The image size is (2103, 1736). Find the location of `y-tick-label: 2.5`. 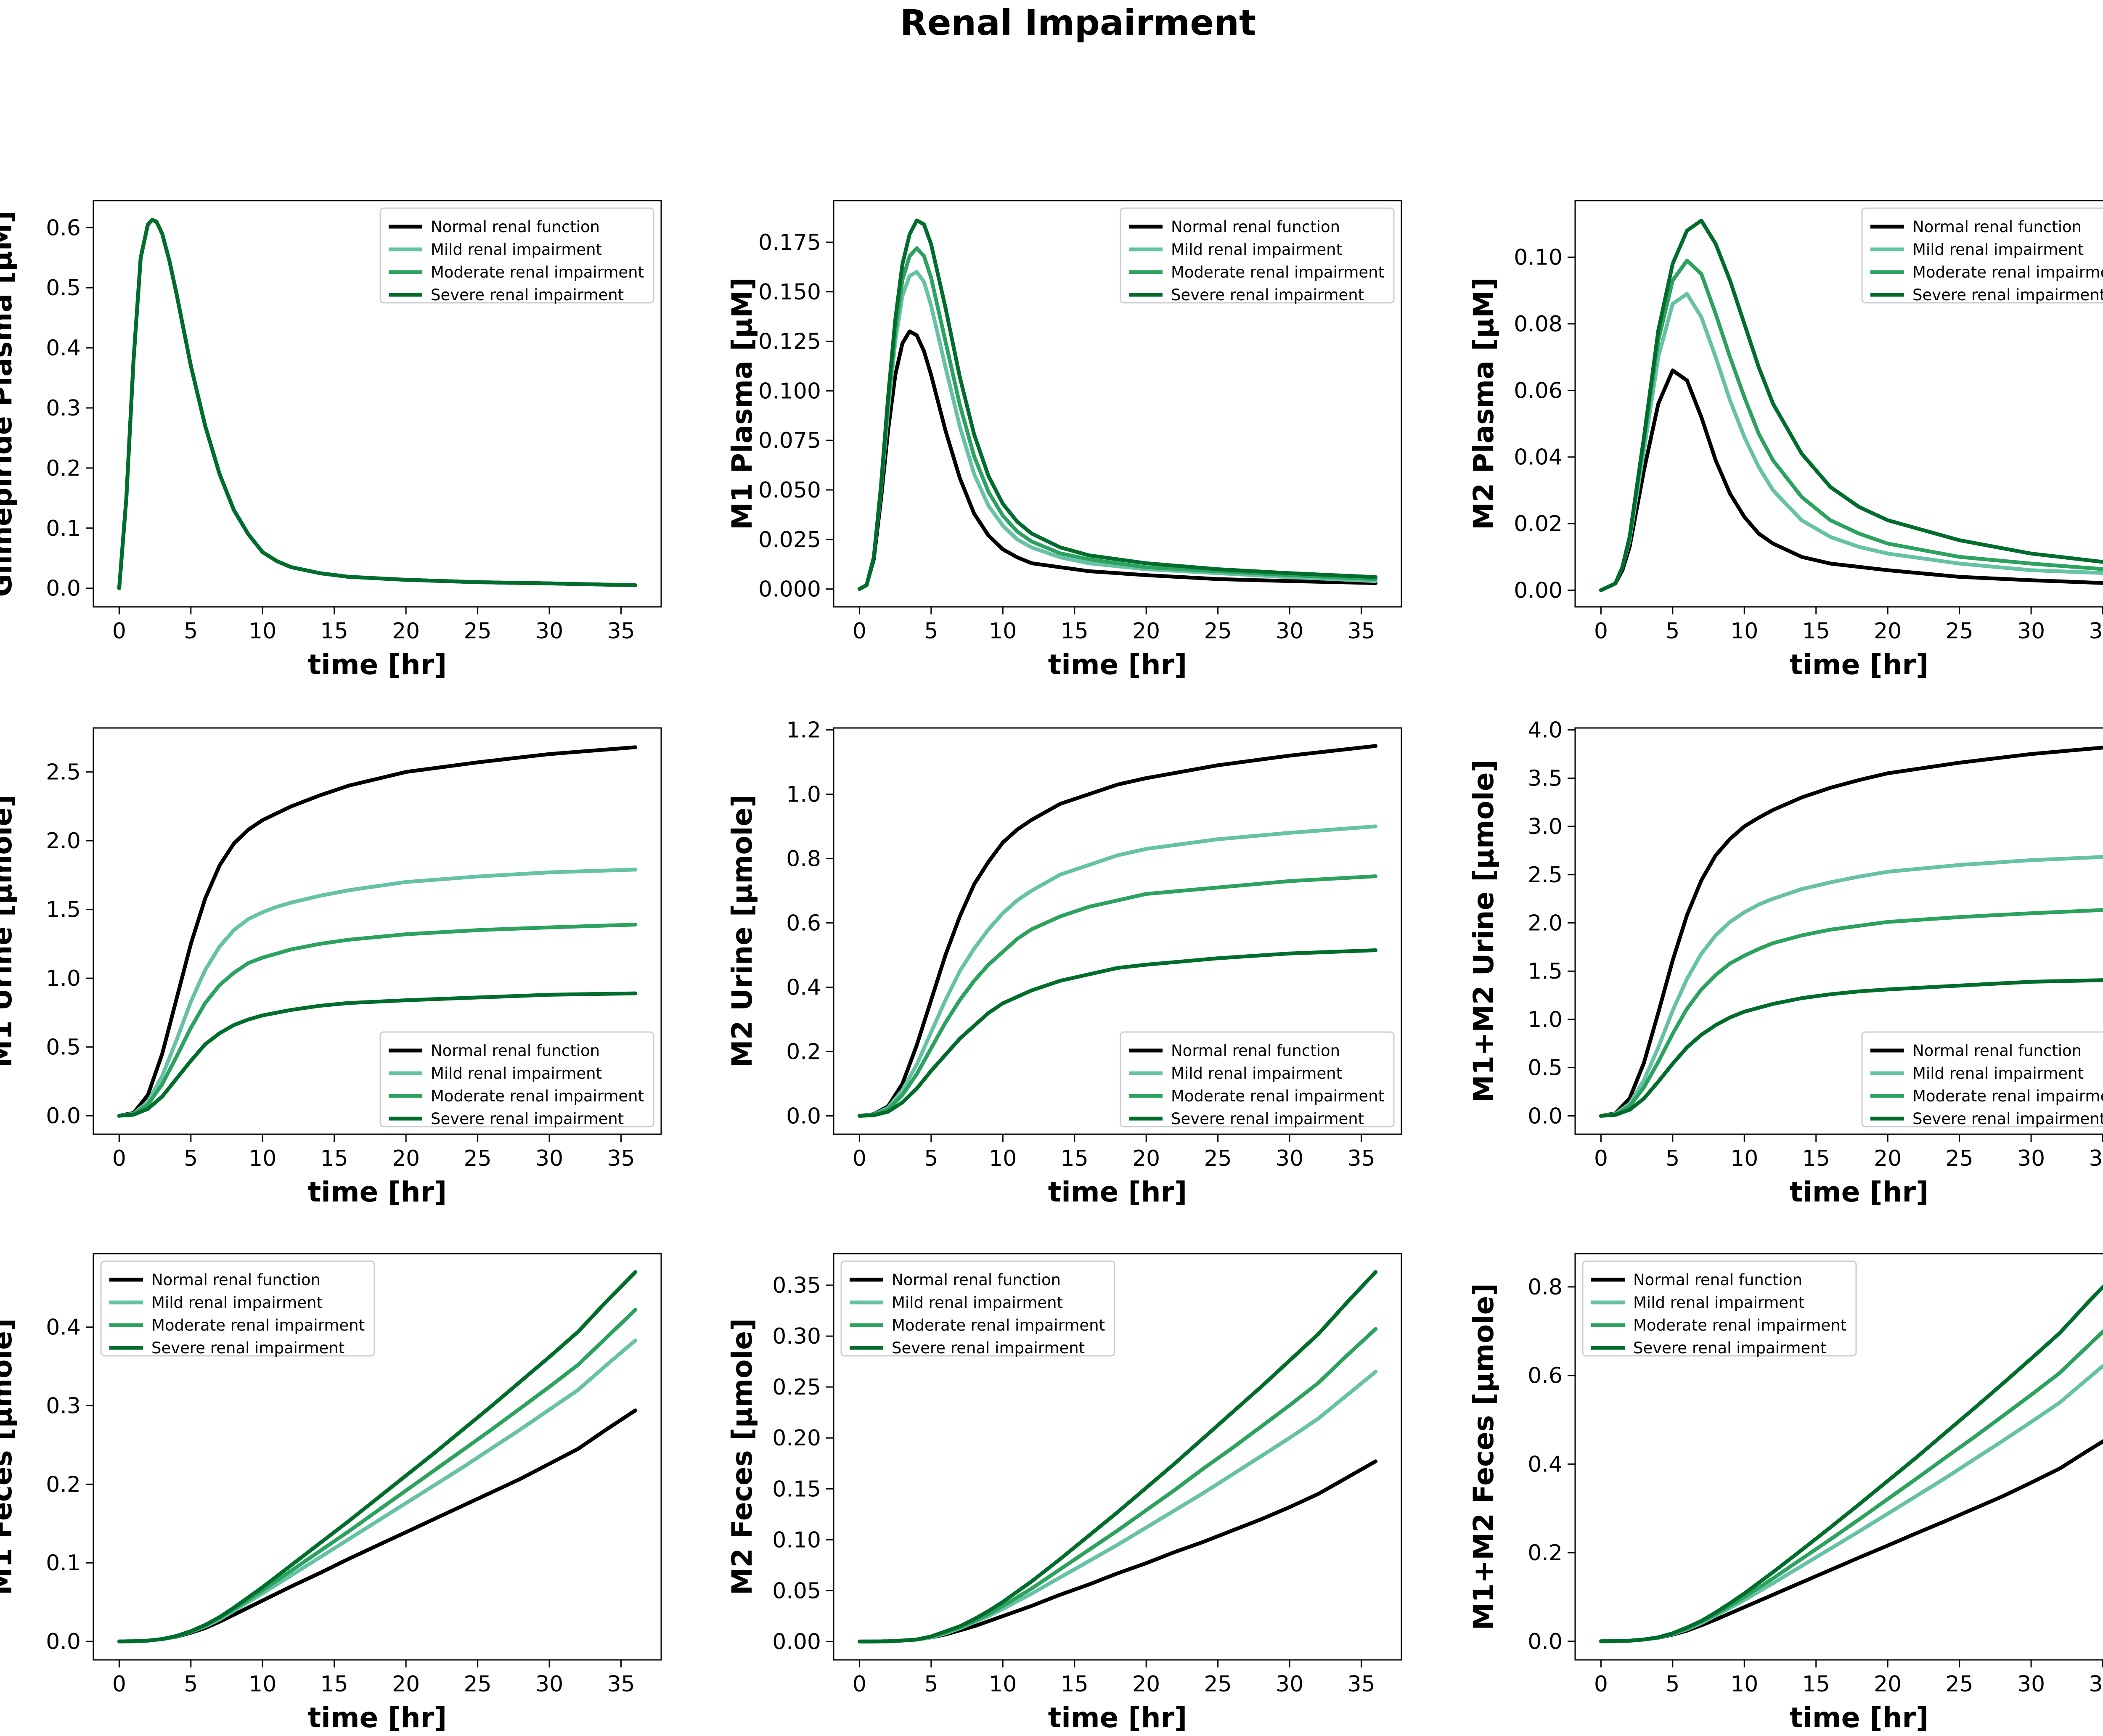

y-tick-label: 2.5 is located at coordinates (1545, 875).